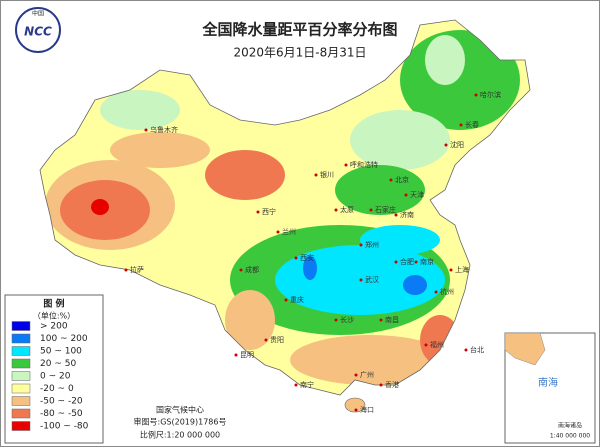  Describe the element at coordinates (392, 384) in the screenshot. I see `city-label: 香港` at that location.